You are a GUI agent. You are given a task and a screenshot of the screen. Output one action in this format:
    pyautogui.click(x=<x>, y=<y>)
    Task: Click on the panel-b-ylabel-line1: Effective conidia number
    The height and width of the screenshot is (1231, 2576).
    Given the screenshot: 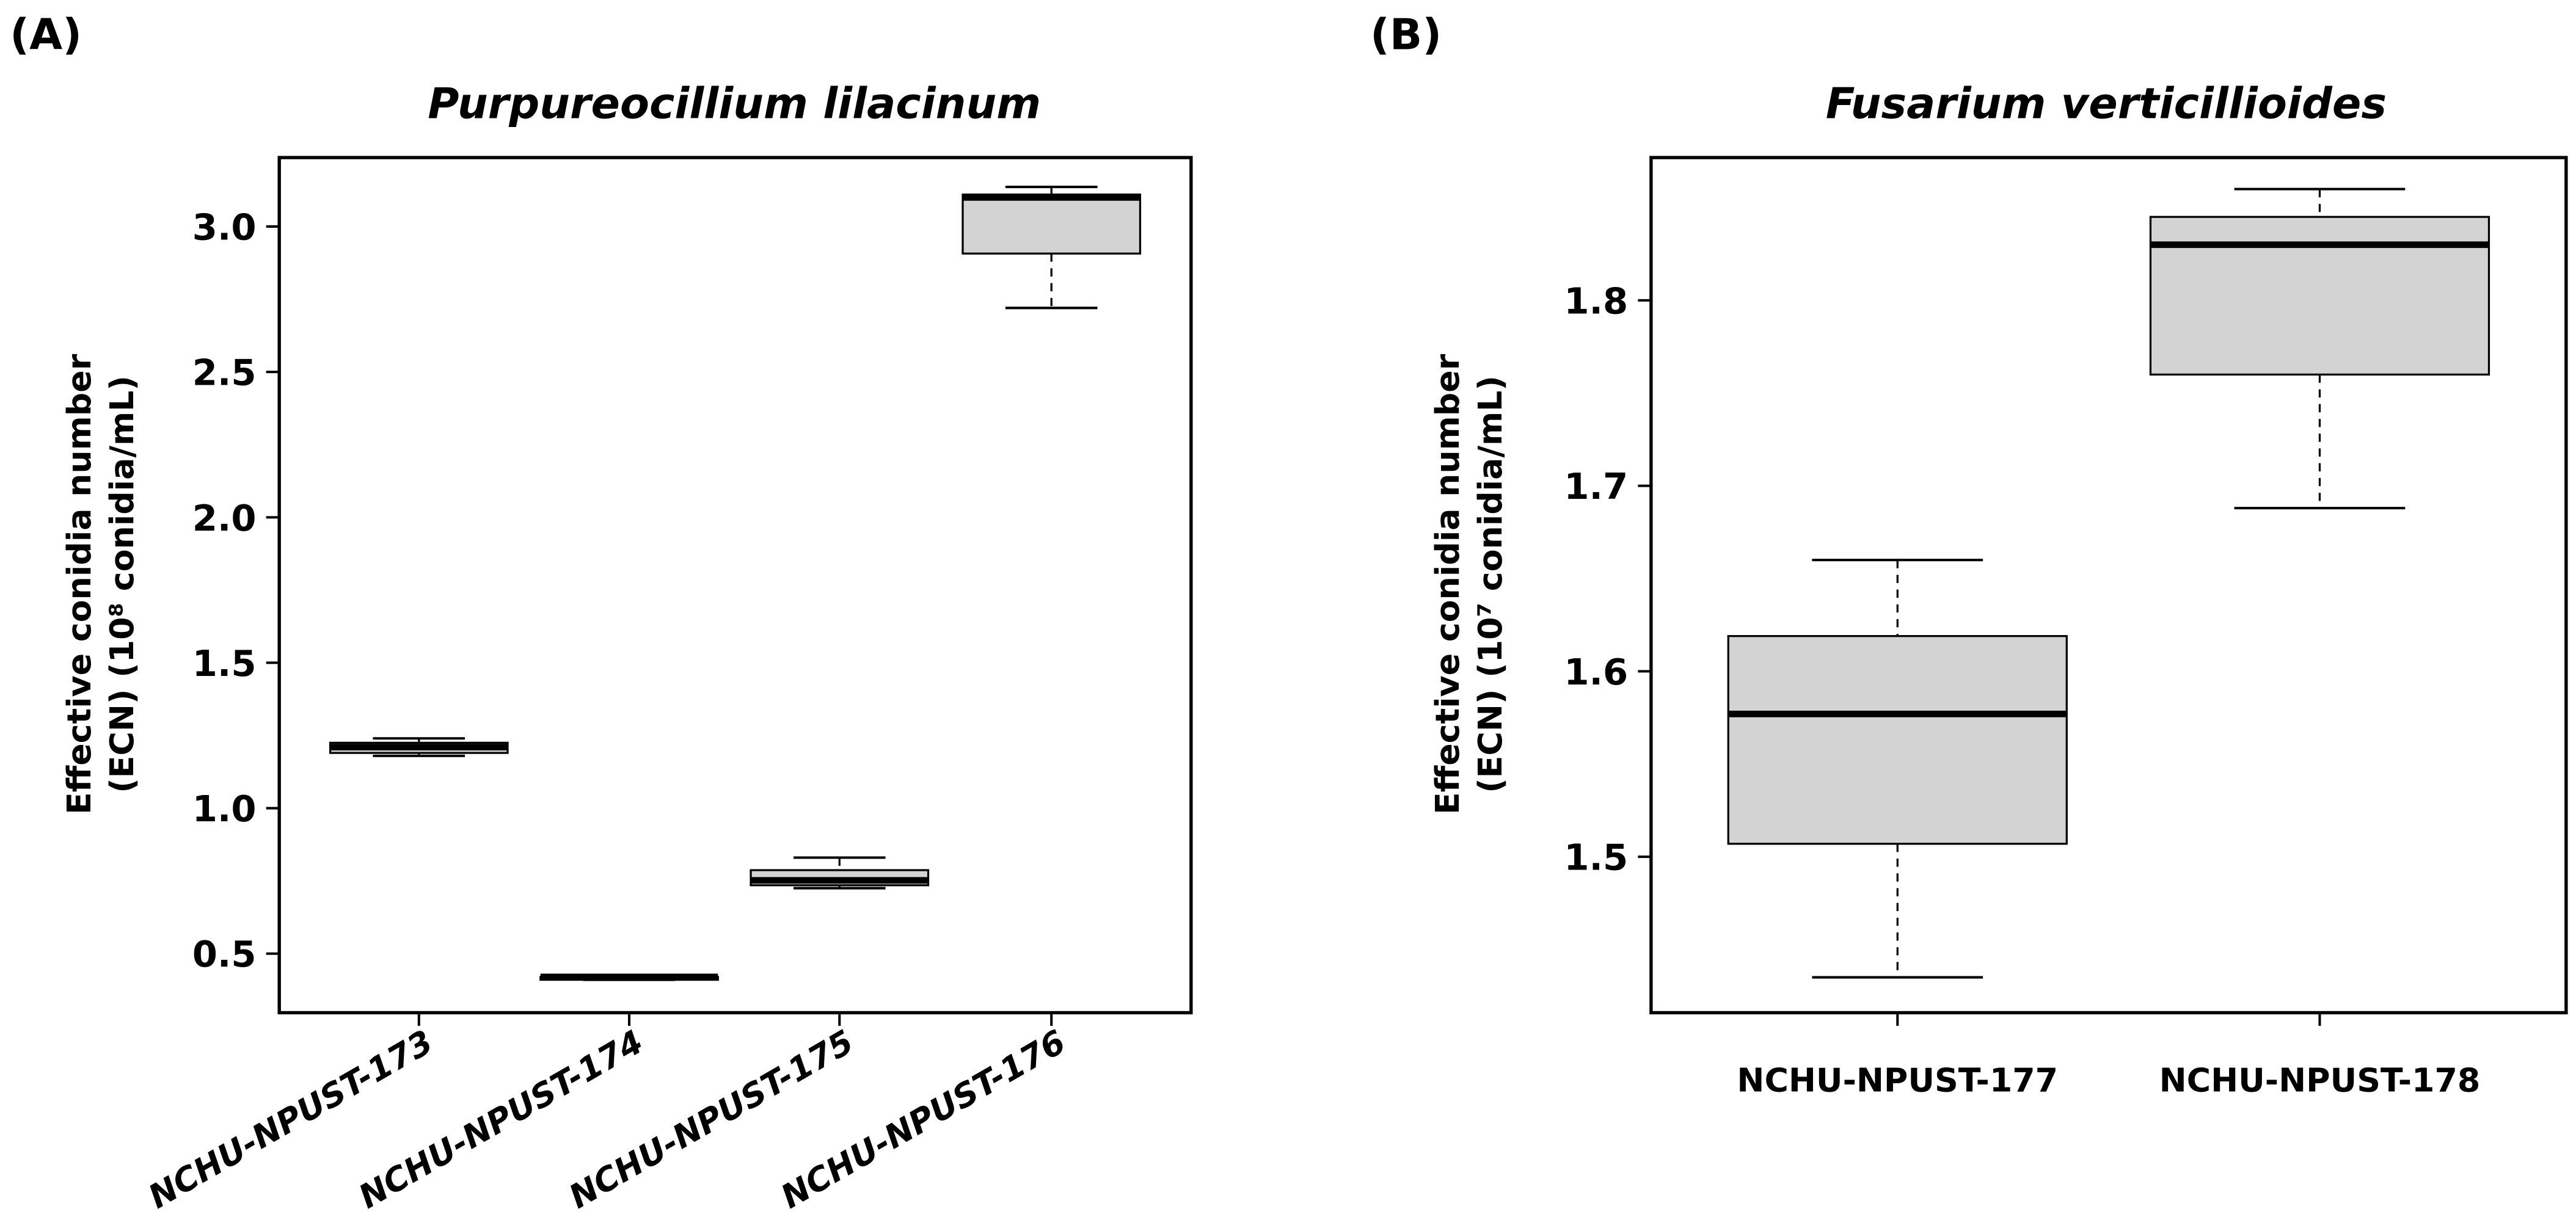 What is the action you would take?
    pyautogui.click(x=1447, y=584)
    